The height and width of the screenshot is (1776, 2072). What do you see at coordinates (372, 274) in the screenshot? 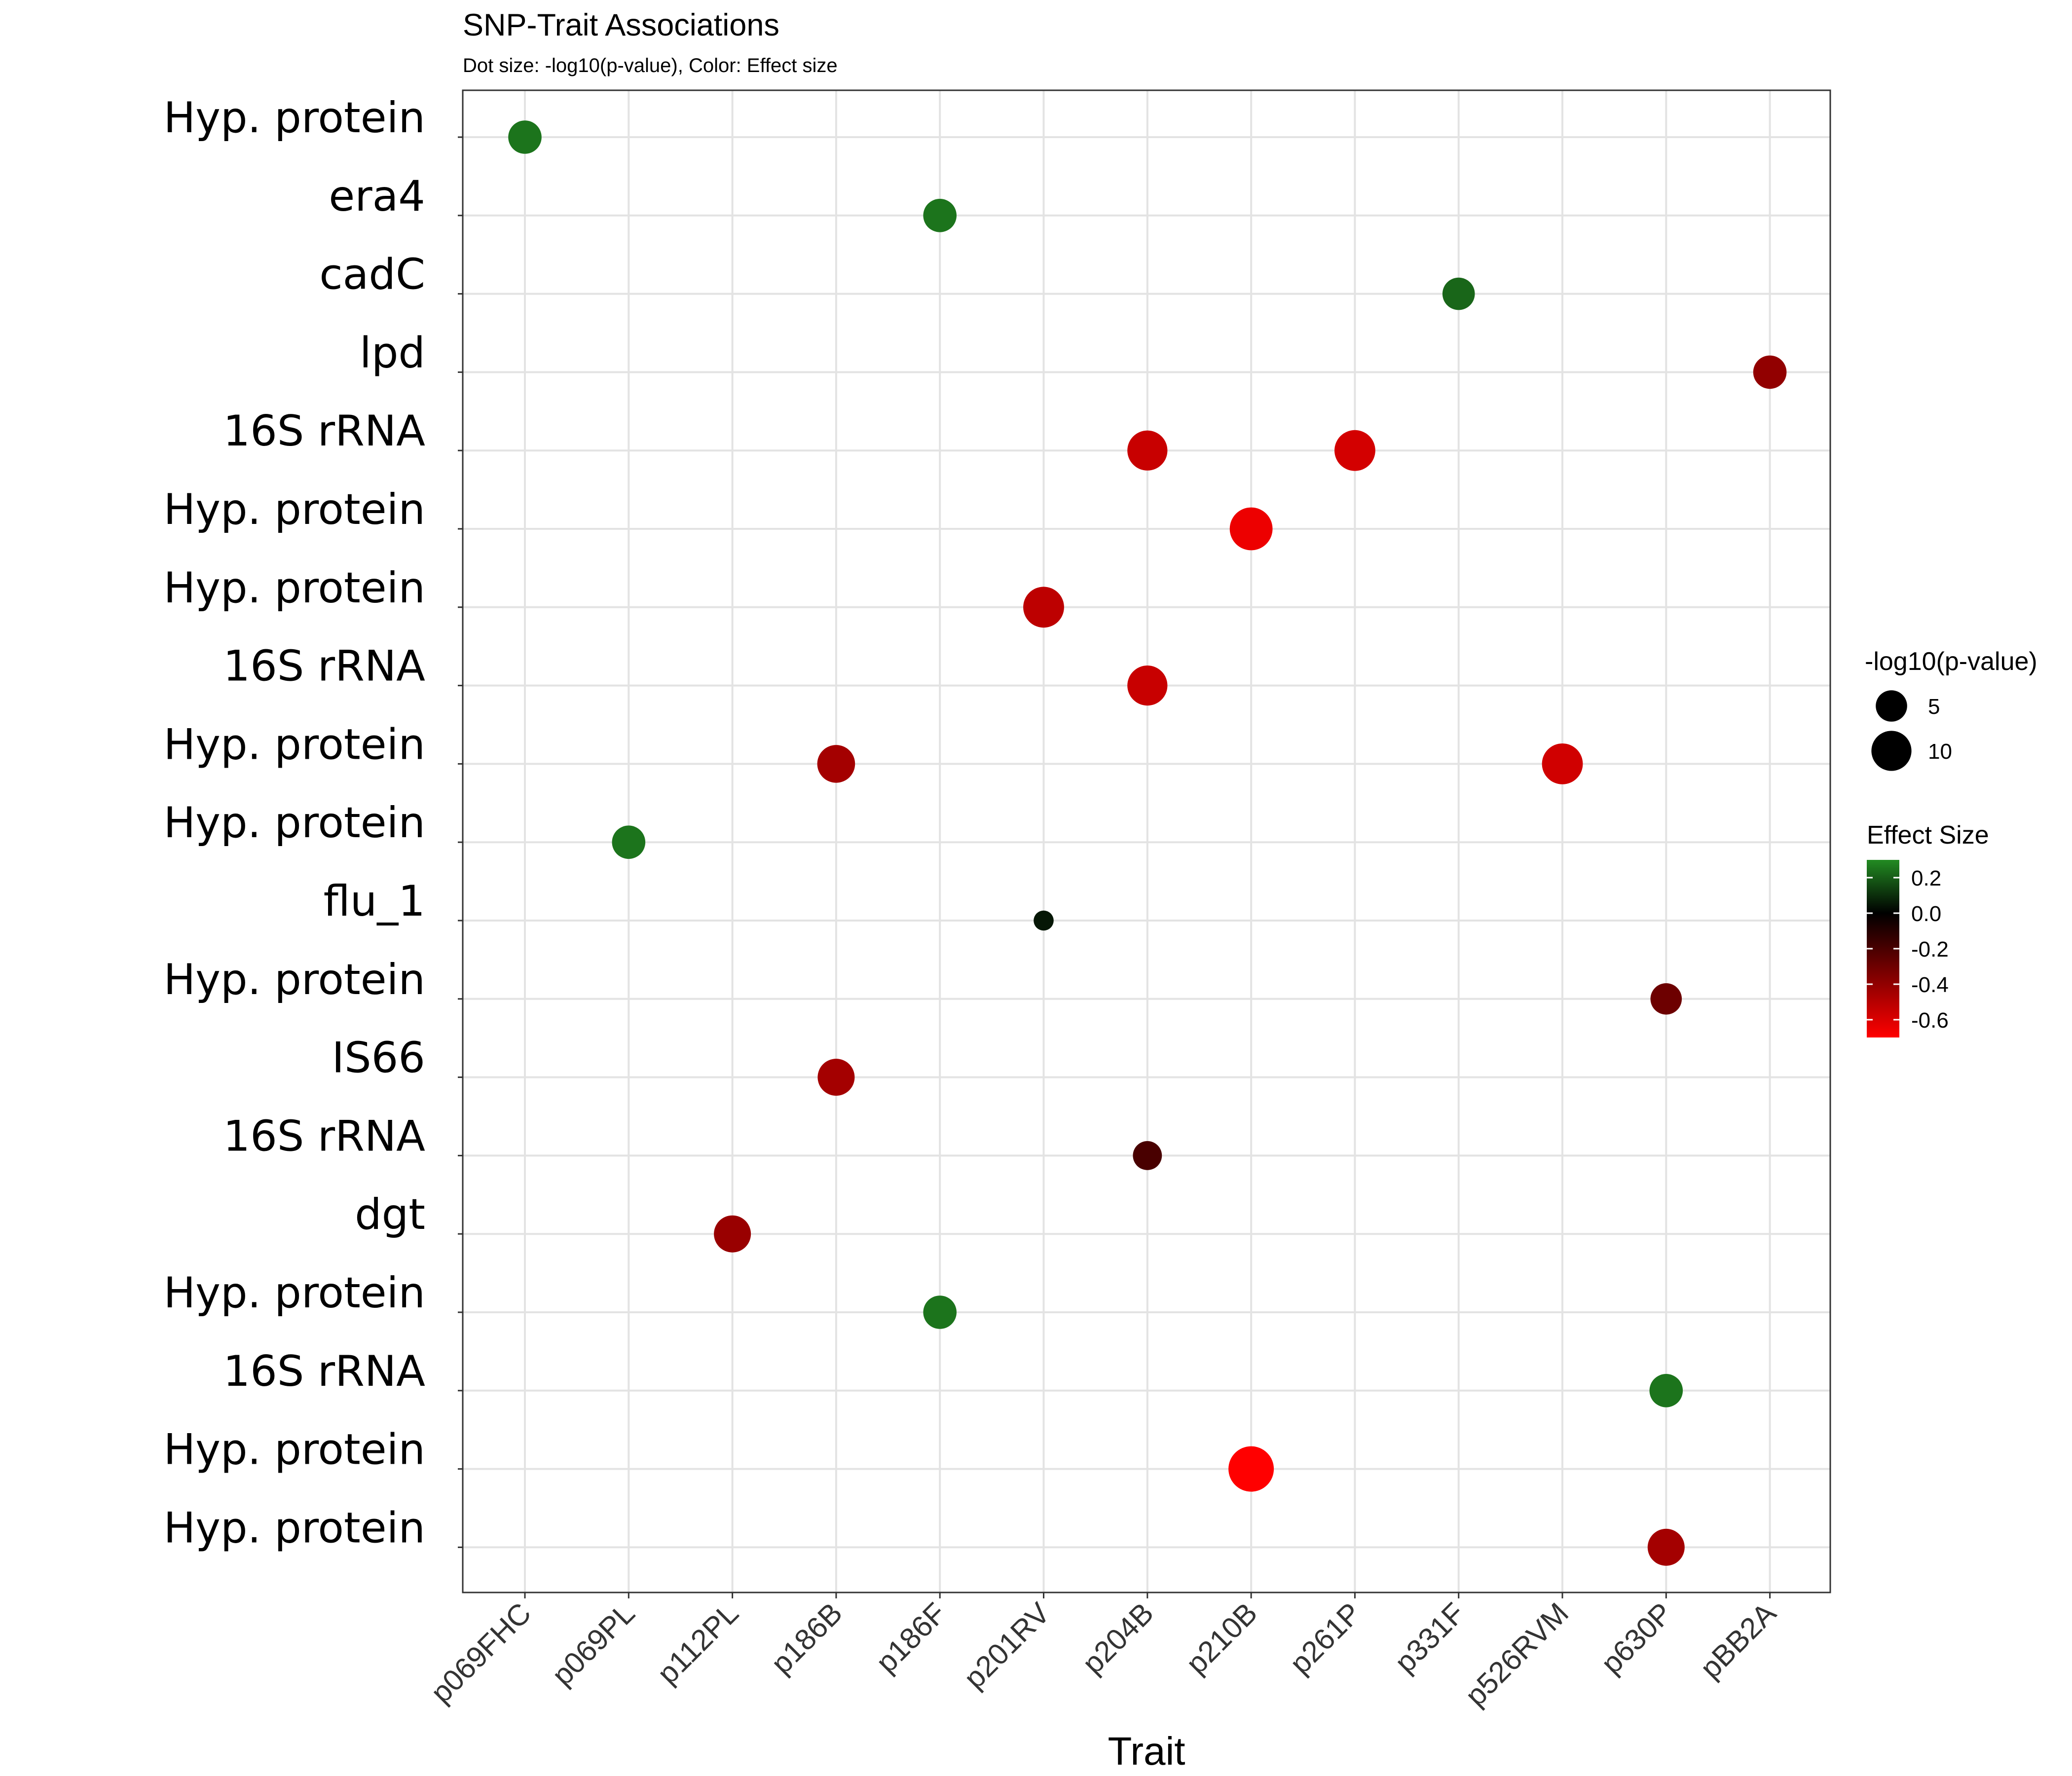
I see `y-tick-label: cadC` at bounding box center [372, 274].